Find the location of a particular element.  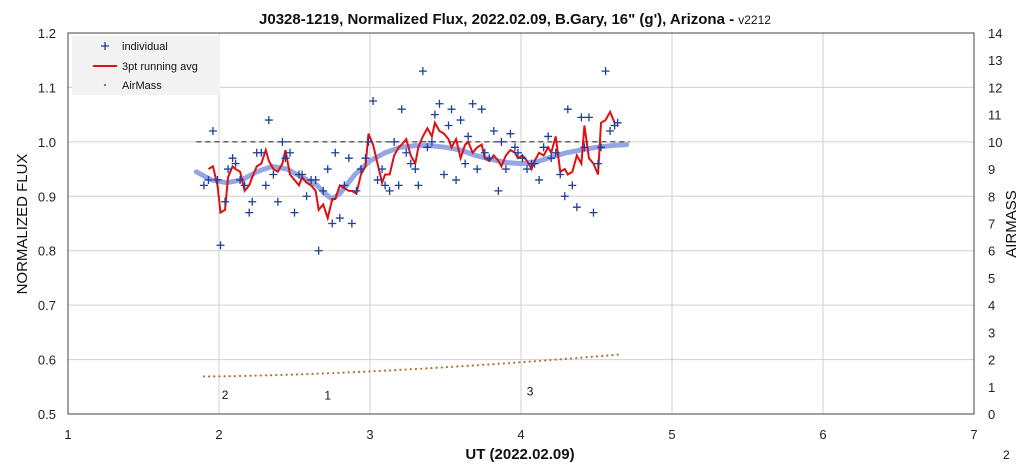

y-tick-label: 0.6 is located at coordinates (47, 360).